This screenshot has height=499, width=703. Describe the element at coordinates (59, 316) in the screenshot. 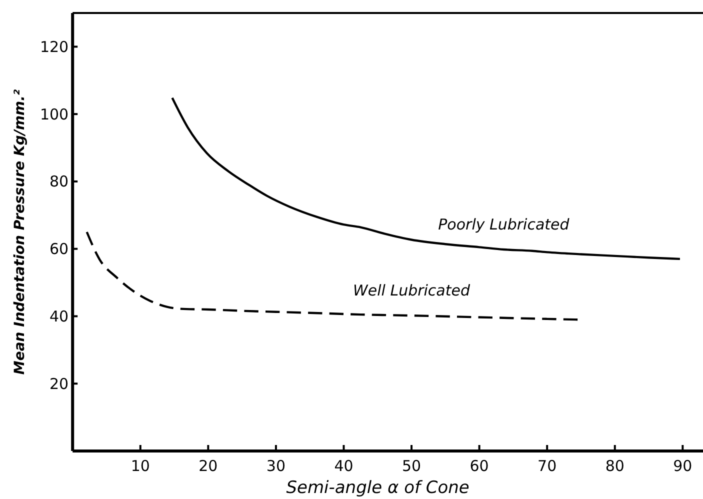

I see `y-tick-label: 40` at that location.